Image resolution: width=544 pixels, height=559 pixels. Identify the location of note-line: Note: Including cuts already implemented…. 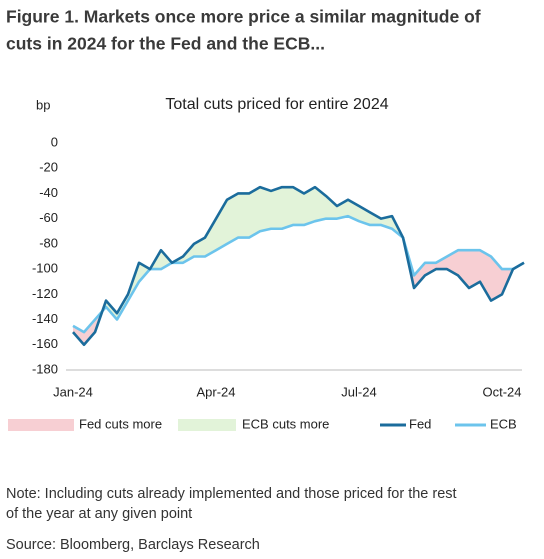
(231, 494).